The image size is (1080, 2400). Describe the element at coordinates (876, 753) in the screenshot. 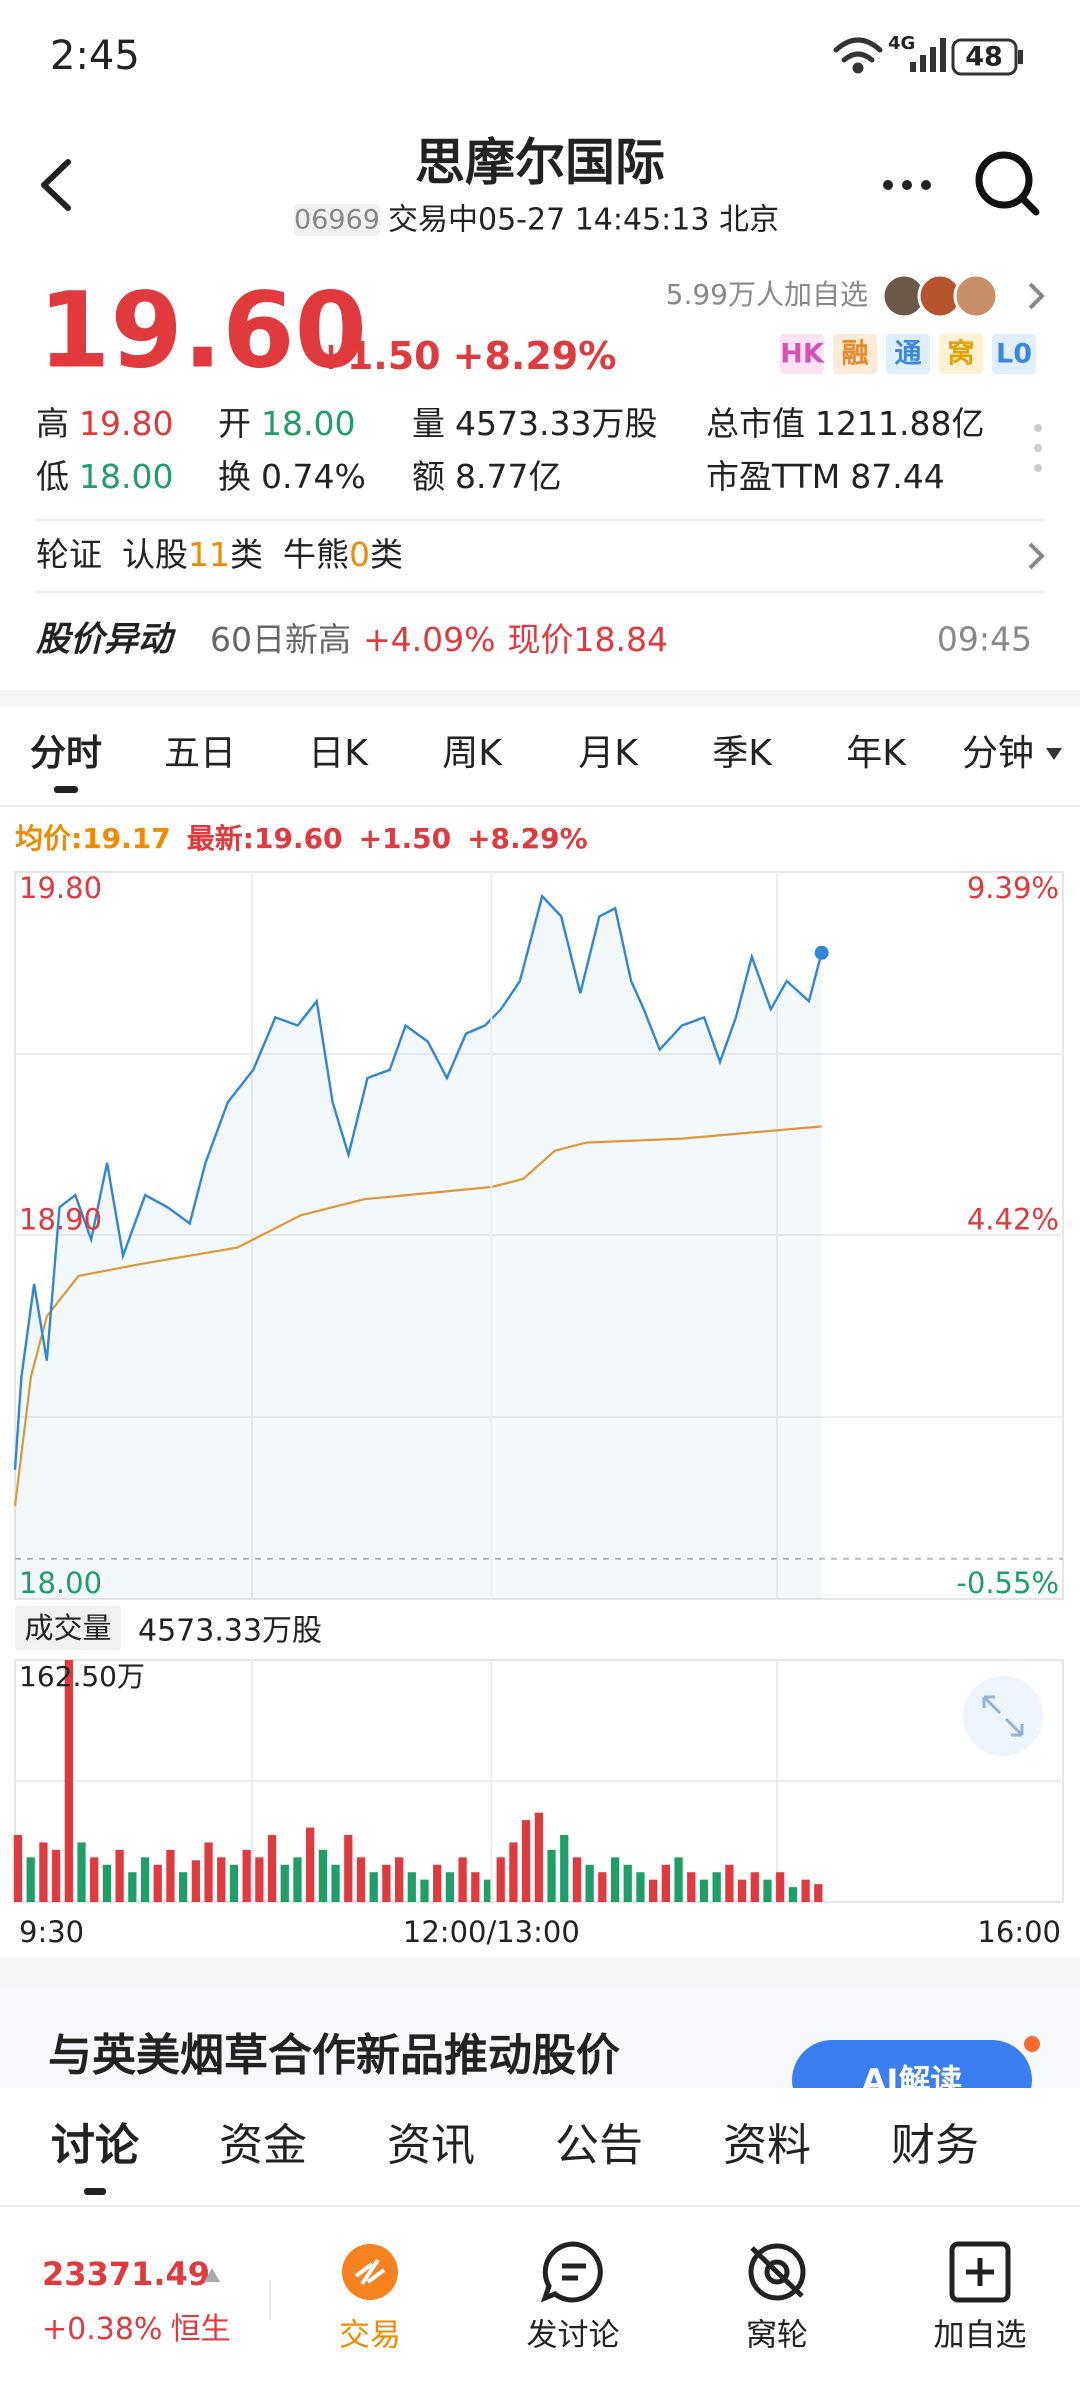

I see `chart-tab: 年K` at that location.